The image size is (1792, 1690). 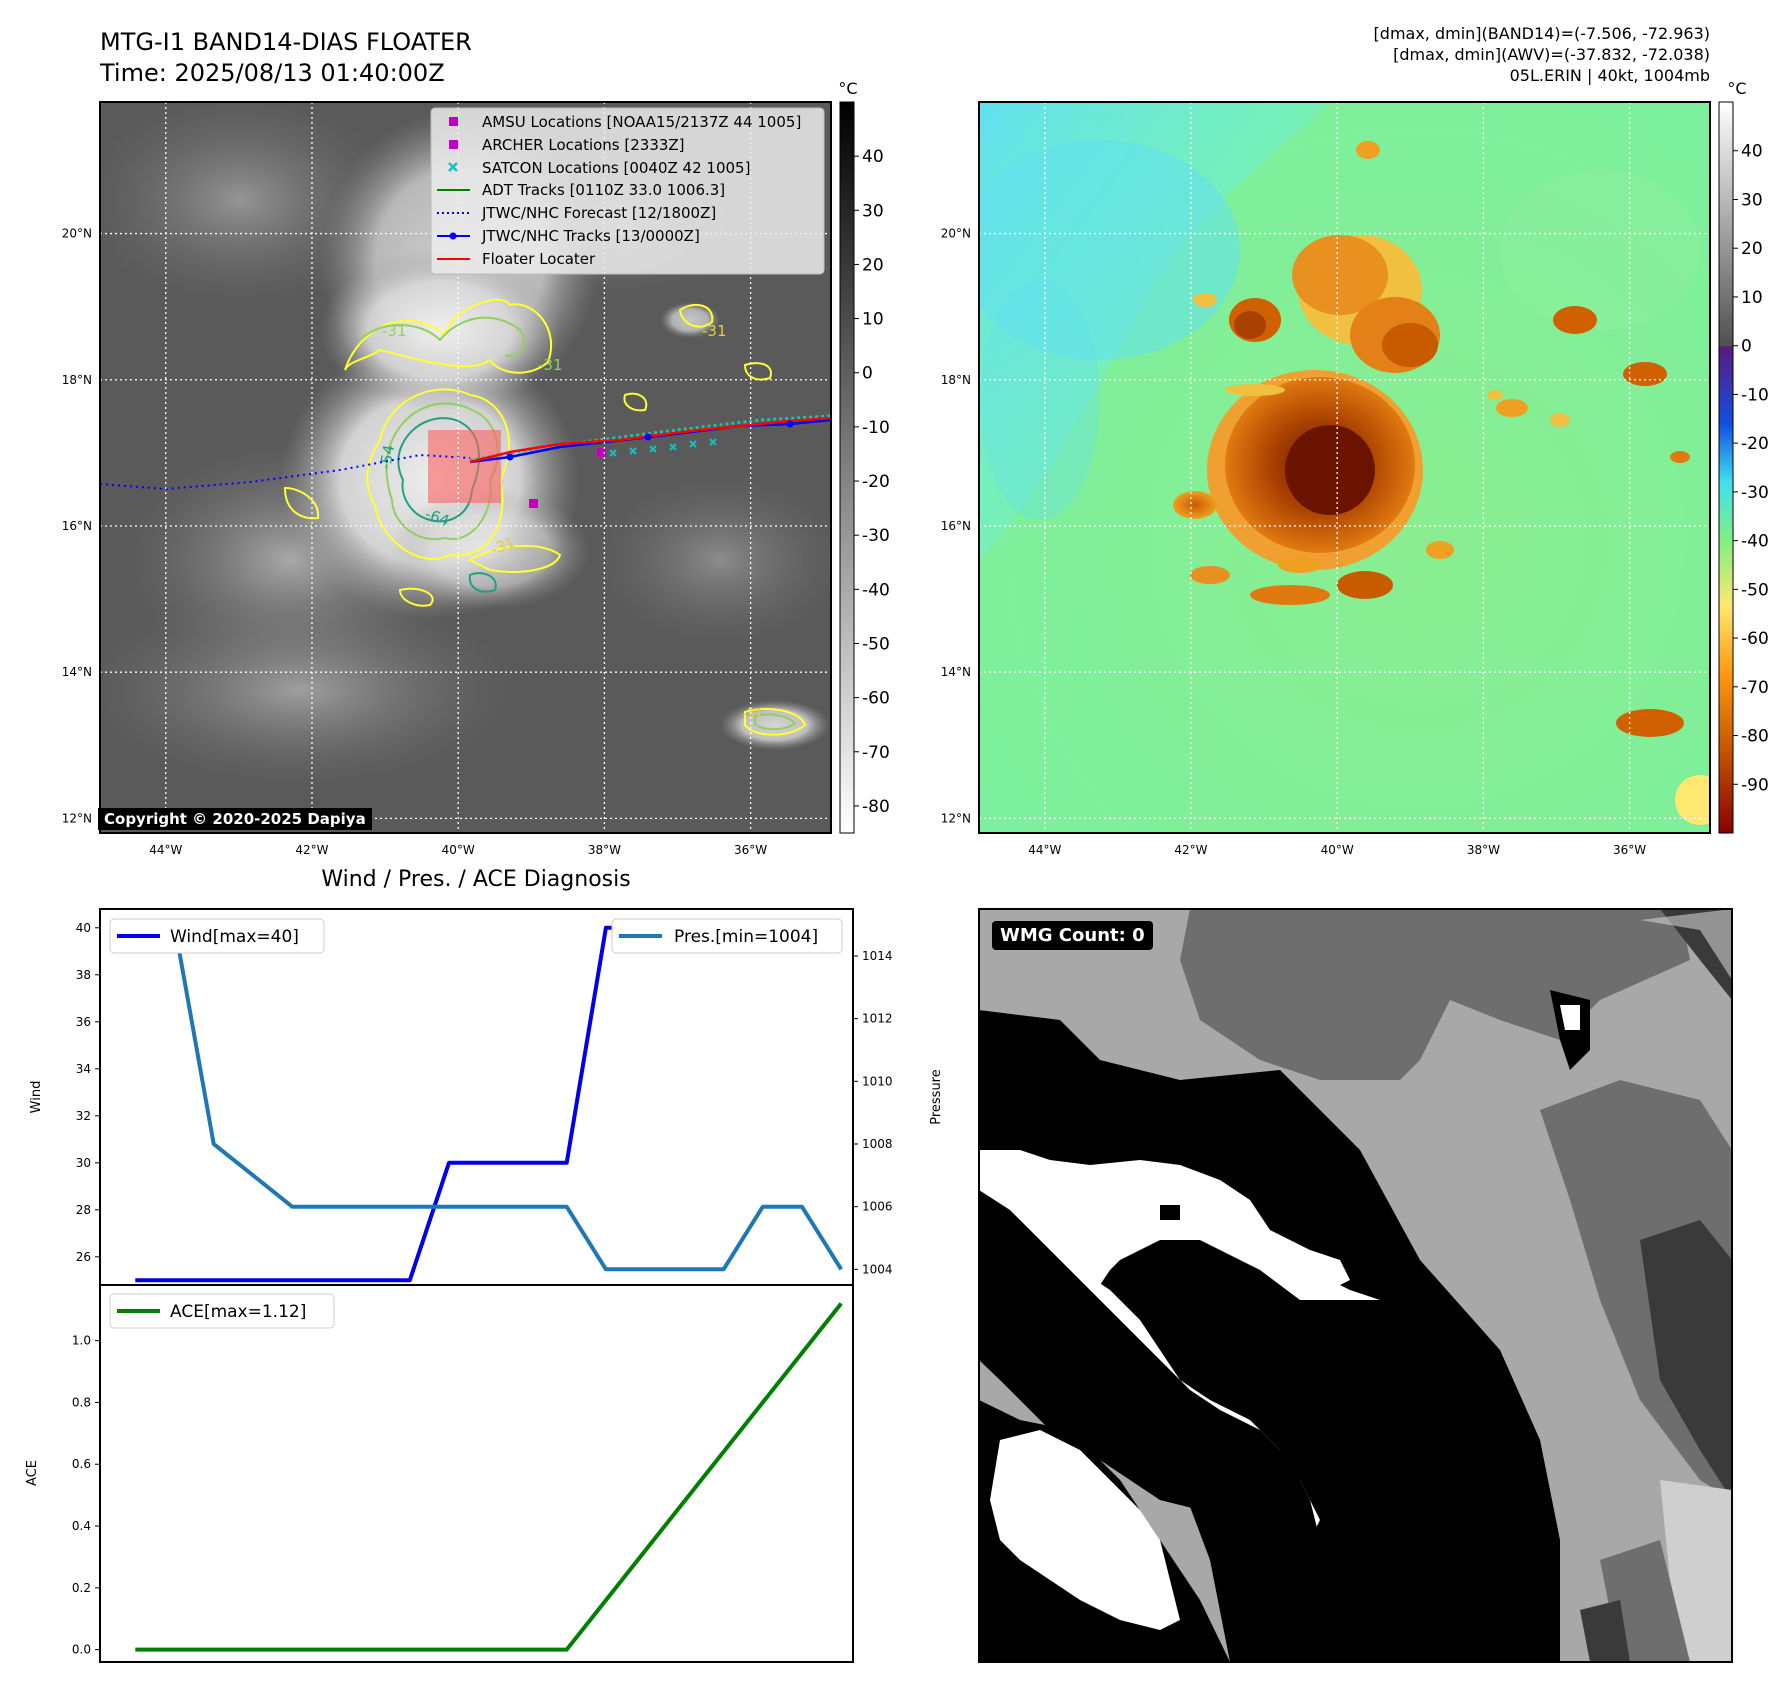 I want to click on ir-colorbar, so click(x=847, y=467).